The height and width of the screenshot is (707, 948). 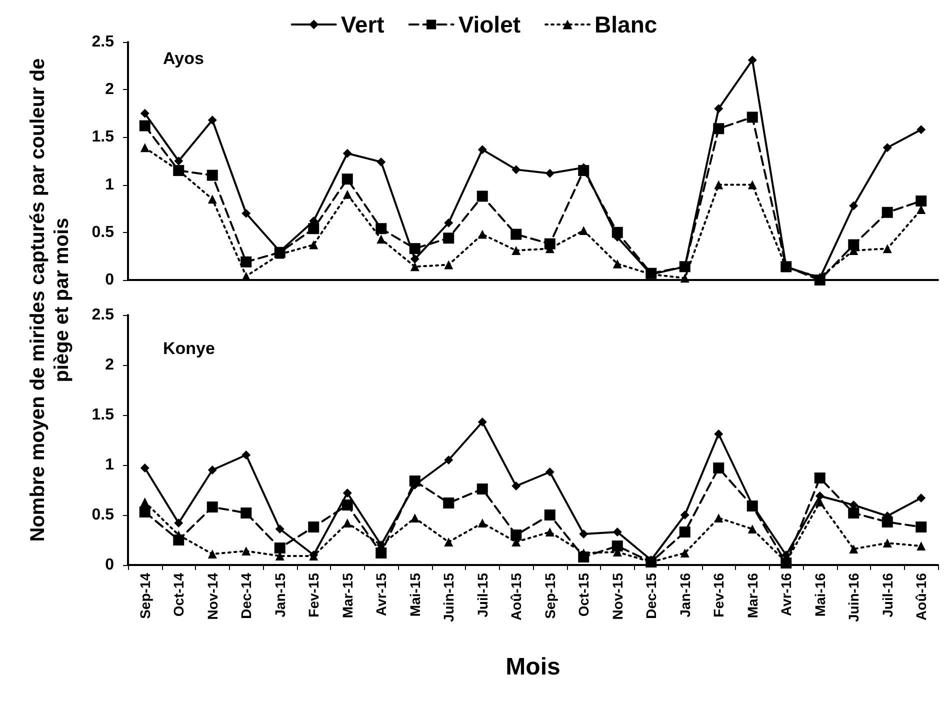 I want to click on x-tick-label: Nov-14, so click(x=212, y=596).